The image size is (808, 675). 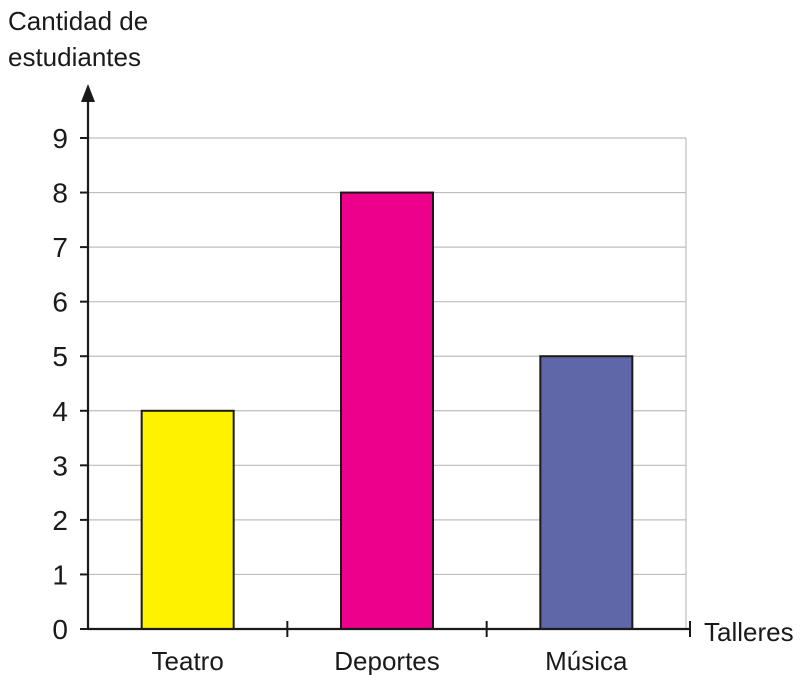 I want to click on y-tick-label: 0, so click(x=60, y=629).